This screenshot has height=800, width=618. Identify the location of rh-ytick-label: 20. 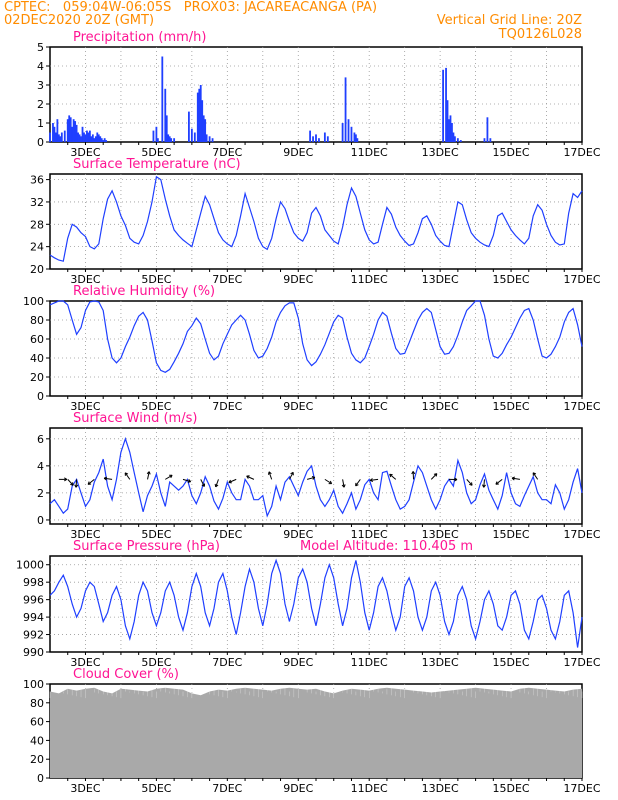
(37, 377).